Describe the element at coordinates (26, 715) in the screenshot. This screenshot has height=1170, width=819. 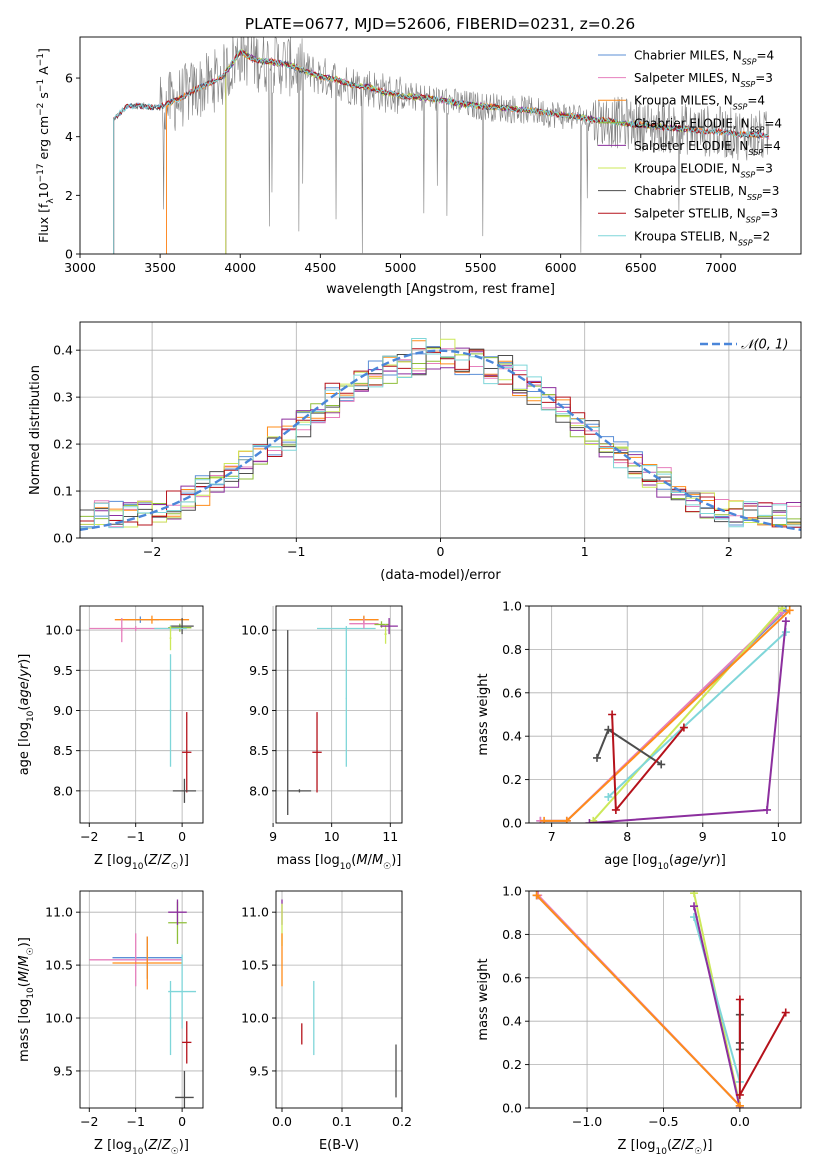
I see `y-axis-label: age [log10(age/yr)]` at that location.